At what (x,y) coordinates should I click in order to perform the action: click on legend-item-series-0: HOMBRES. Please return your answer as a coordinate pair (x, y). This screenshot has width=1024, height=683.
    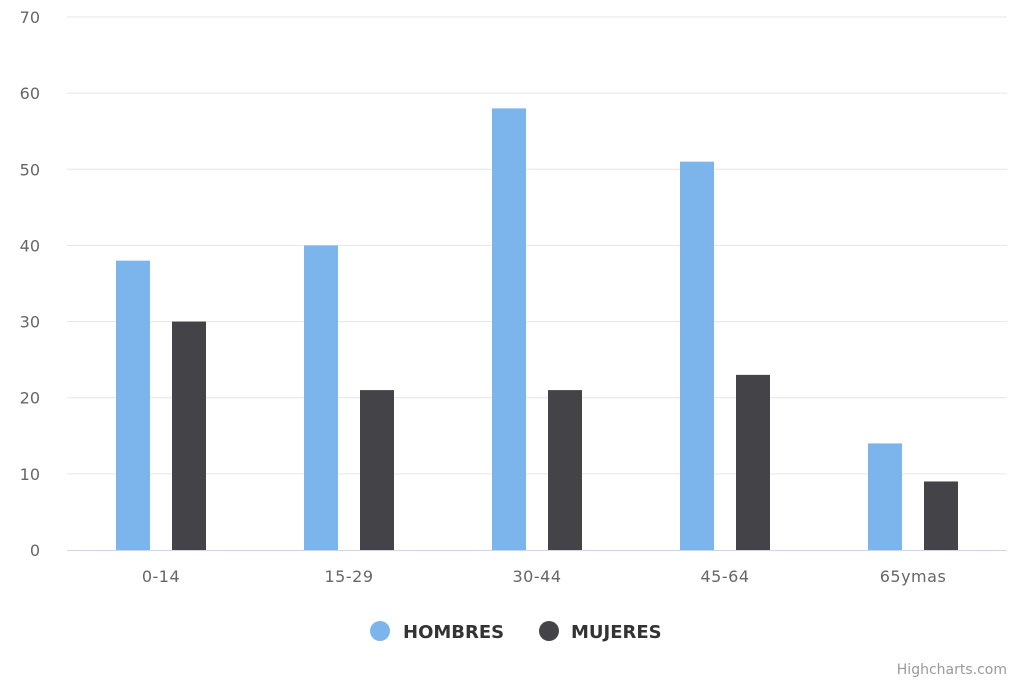
    Looking at the image, I should click on (437, 632).